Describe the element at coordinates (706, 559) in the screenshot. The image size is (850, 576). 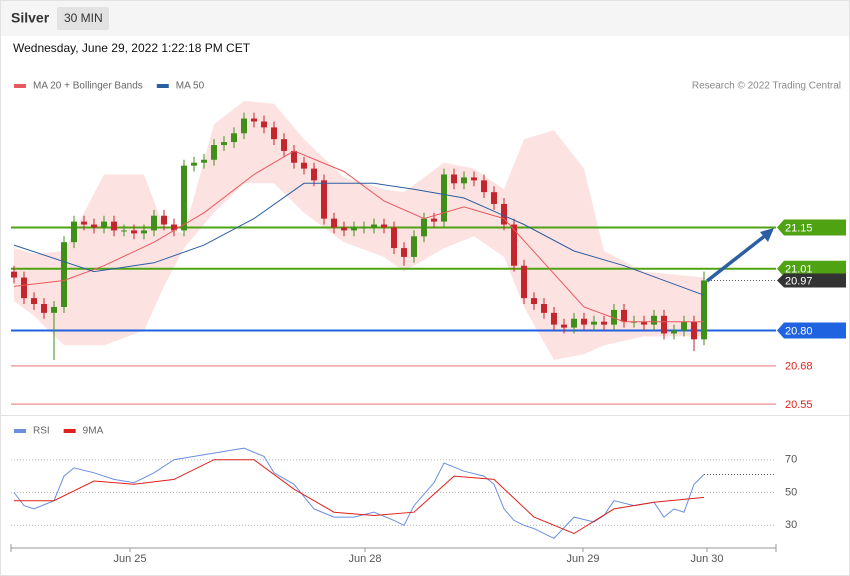
I see `x-tick-label: Jun 30` at that location.